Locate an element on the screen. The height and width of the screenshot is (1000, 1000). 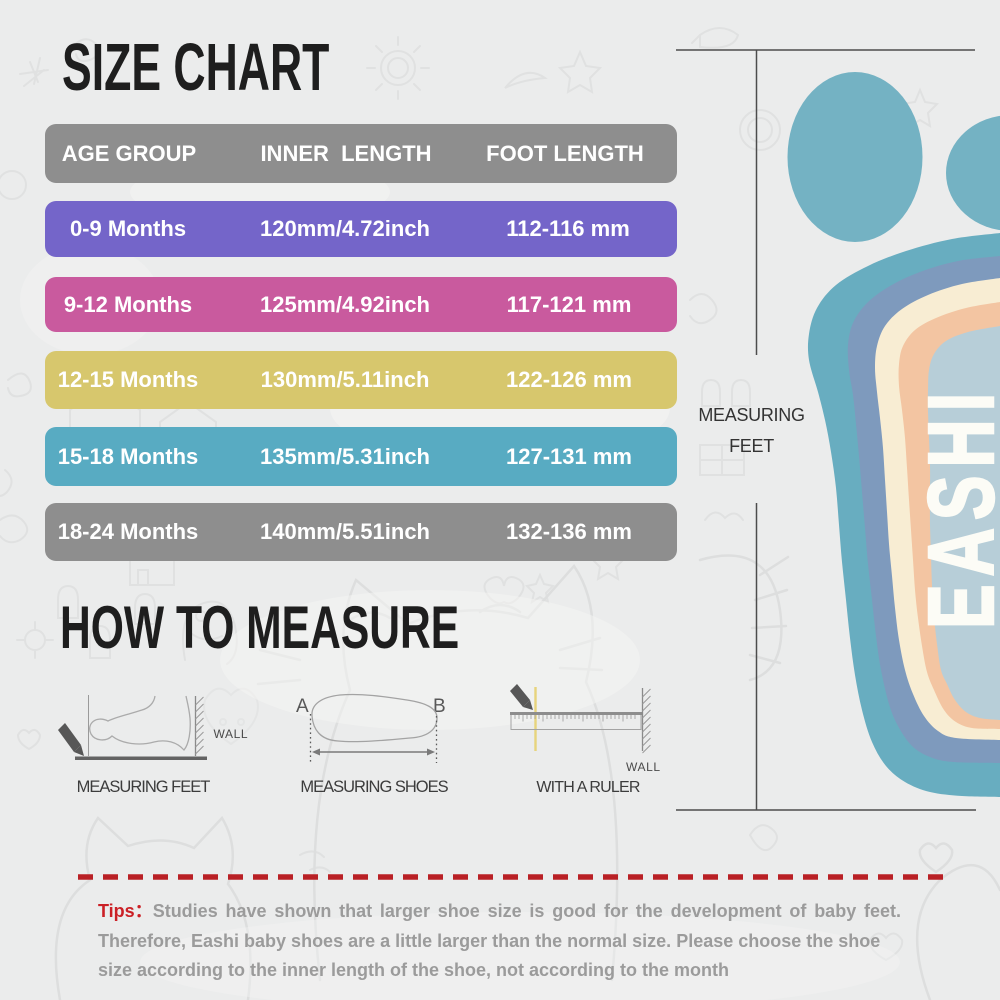
svg-text: MEASURING FEET is located at coordinates (144, 787).